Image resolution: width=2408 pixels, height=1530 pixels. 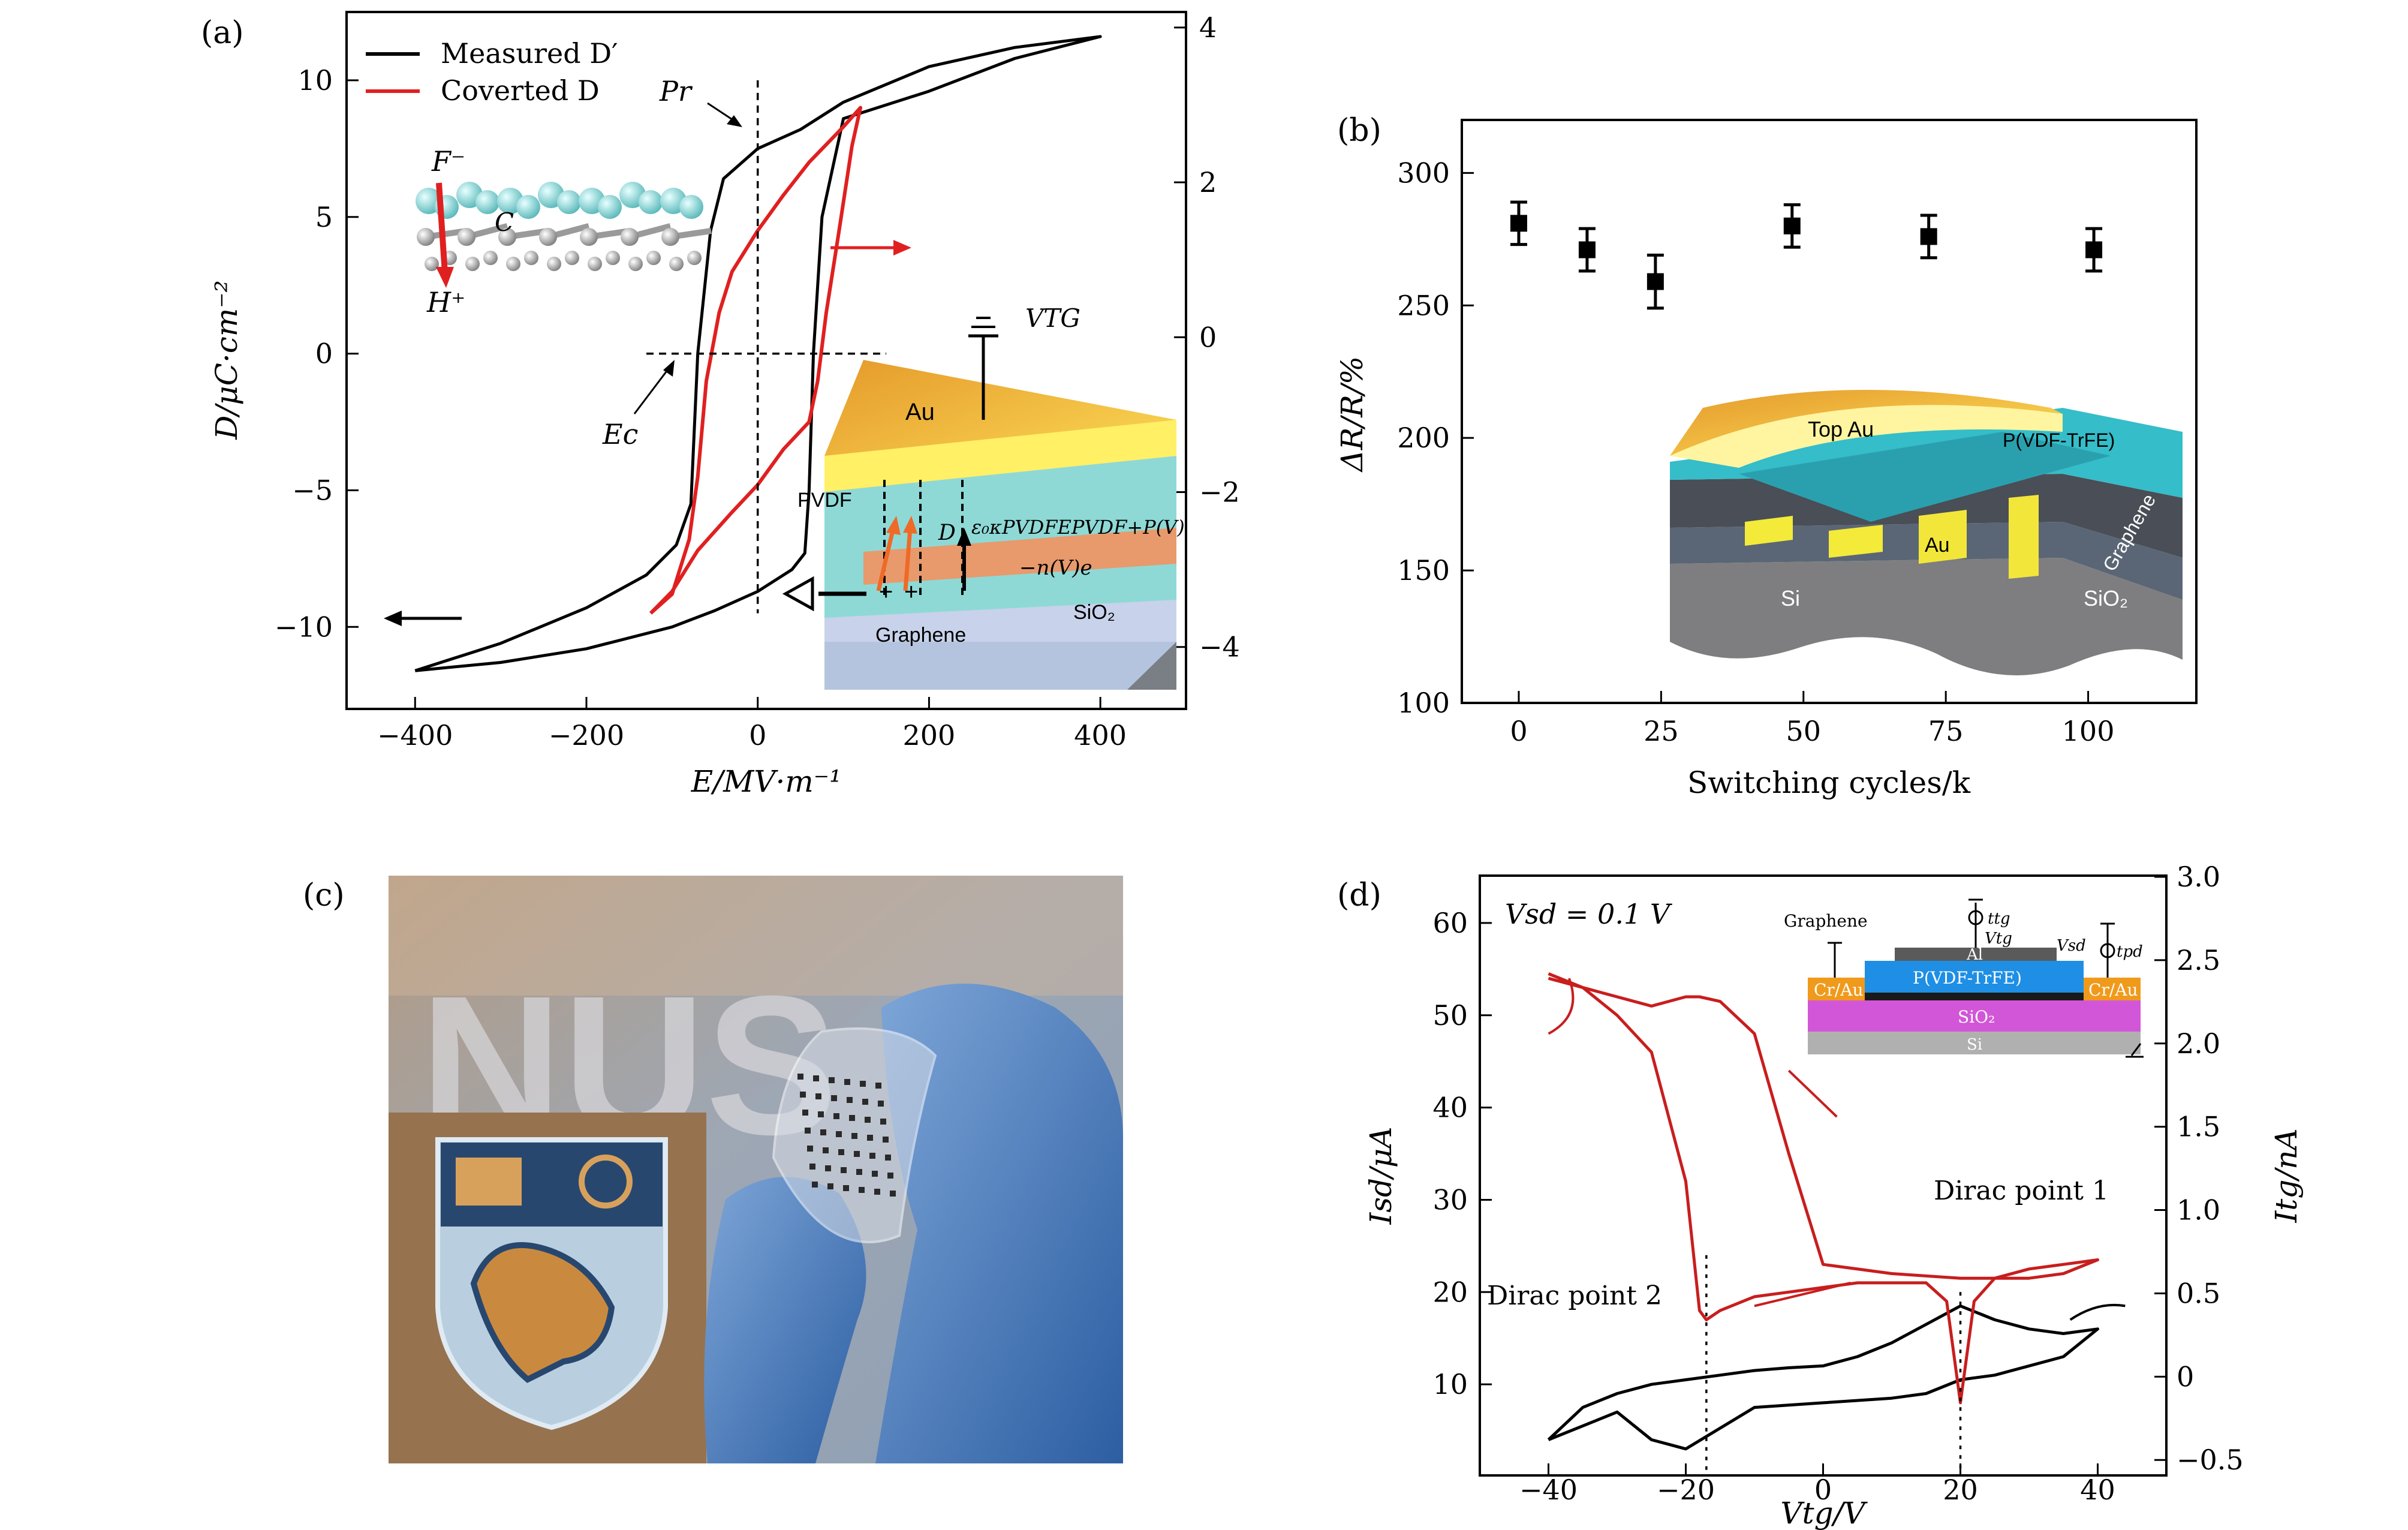 I want to click on photo-top-band, so click(x=756, y=936).